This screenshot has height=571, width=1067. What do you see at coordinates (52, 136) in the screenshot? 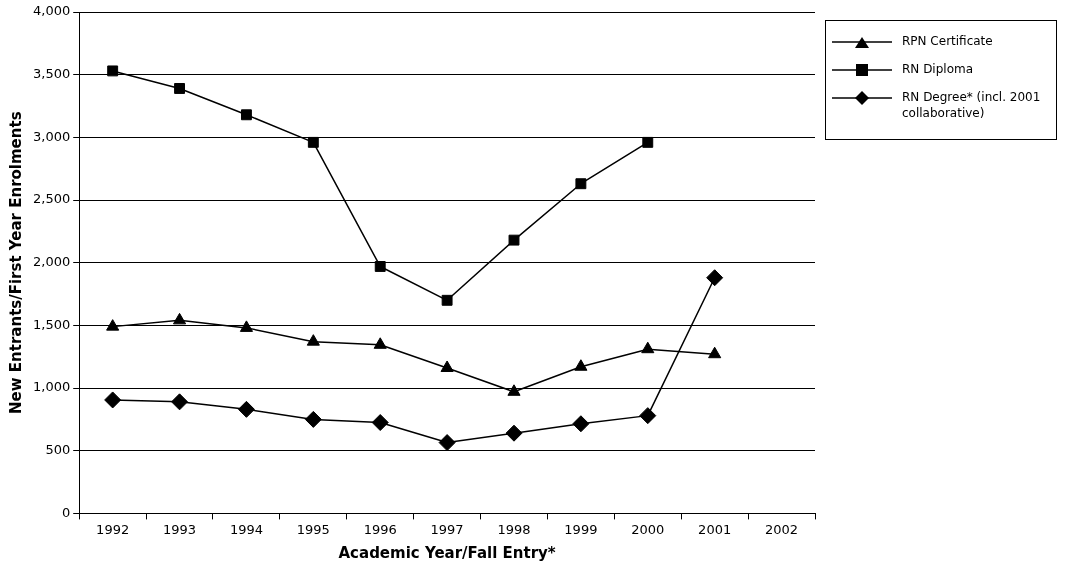
I see `y-tick-label: 3,000` at bounding box center [52, 136].